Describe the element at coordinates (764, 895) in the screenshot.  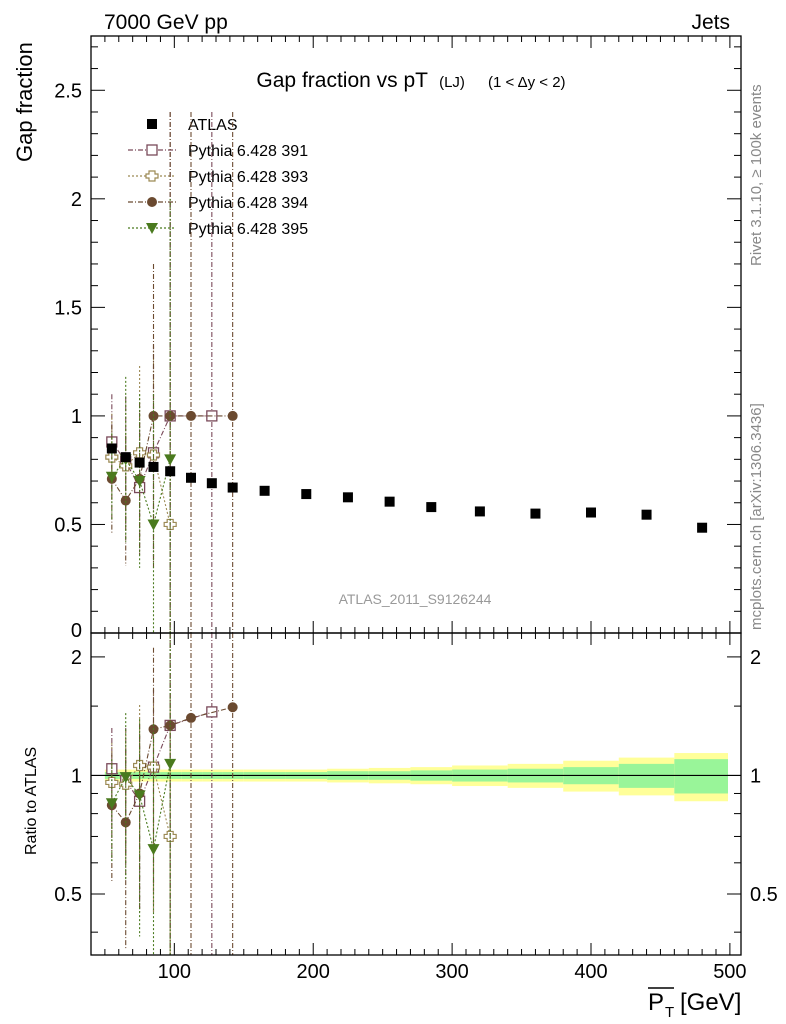
I see `ratio-y-tick-label-right: 0.5` at that location.